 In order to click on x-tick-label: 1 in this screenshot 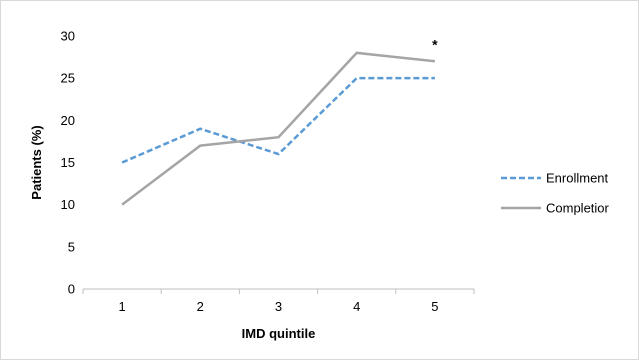, I will do `click(121, 306)`.